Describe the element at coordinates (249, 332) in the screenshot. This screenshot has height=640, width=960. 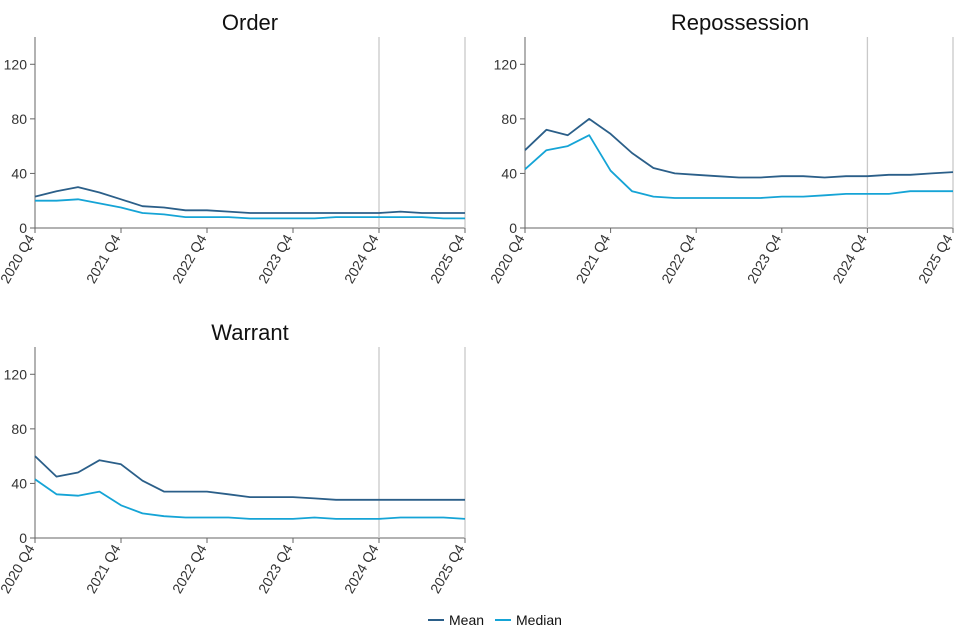
I see `panel-title: Warrant` at that location.